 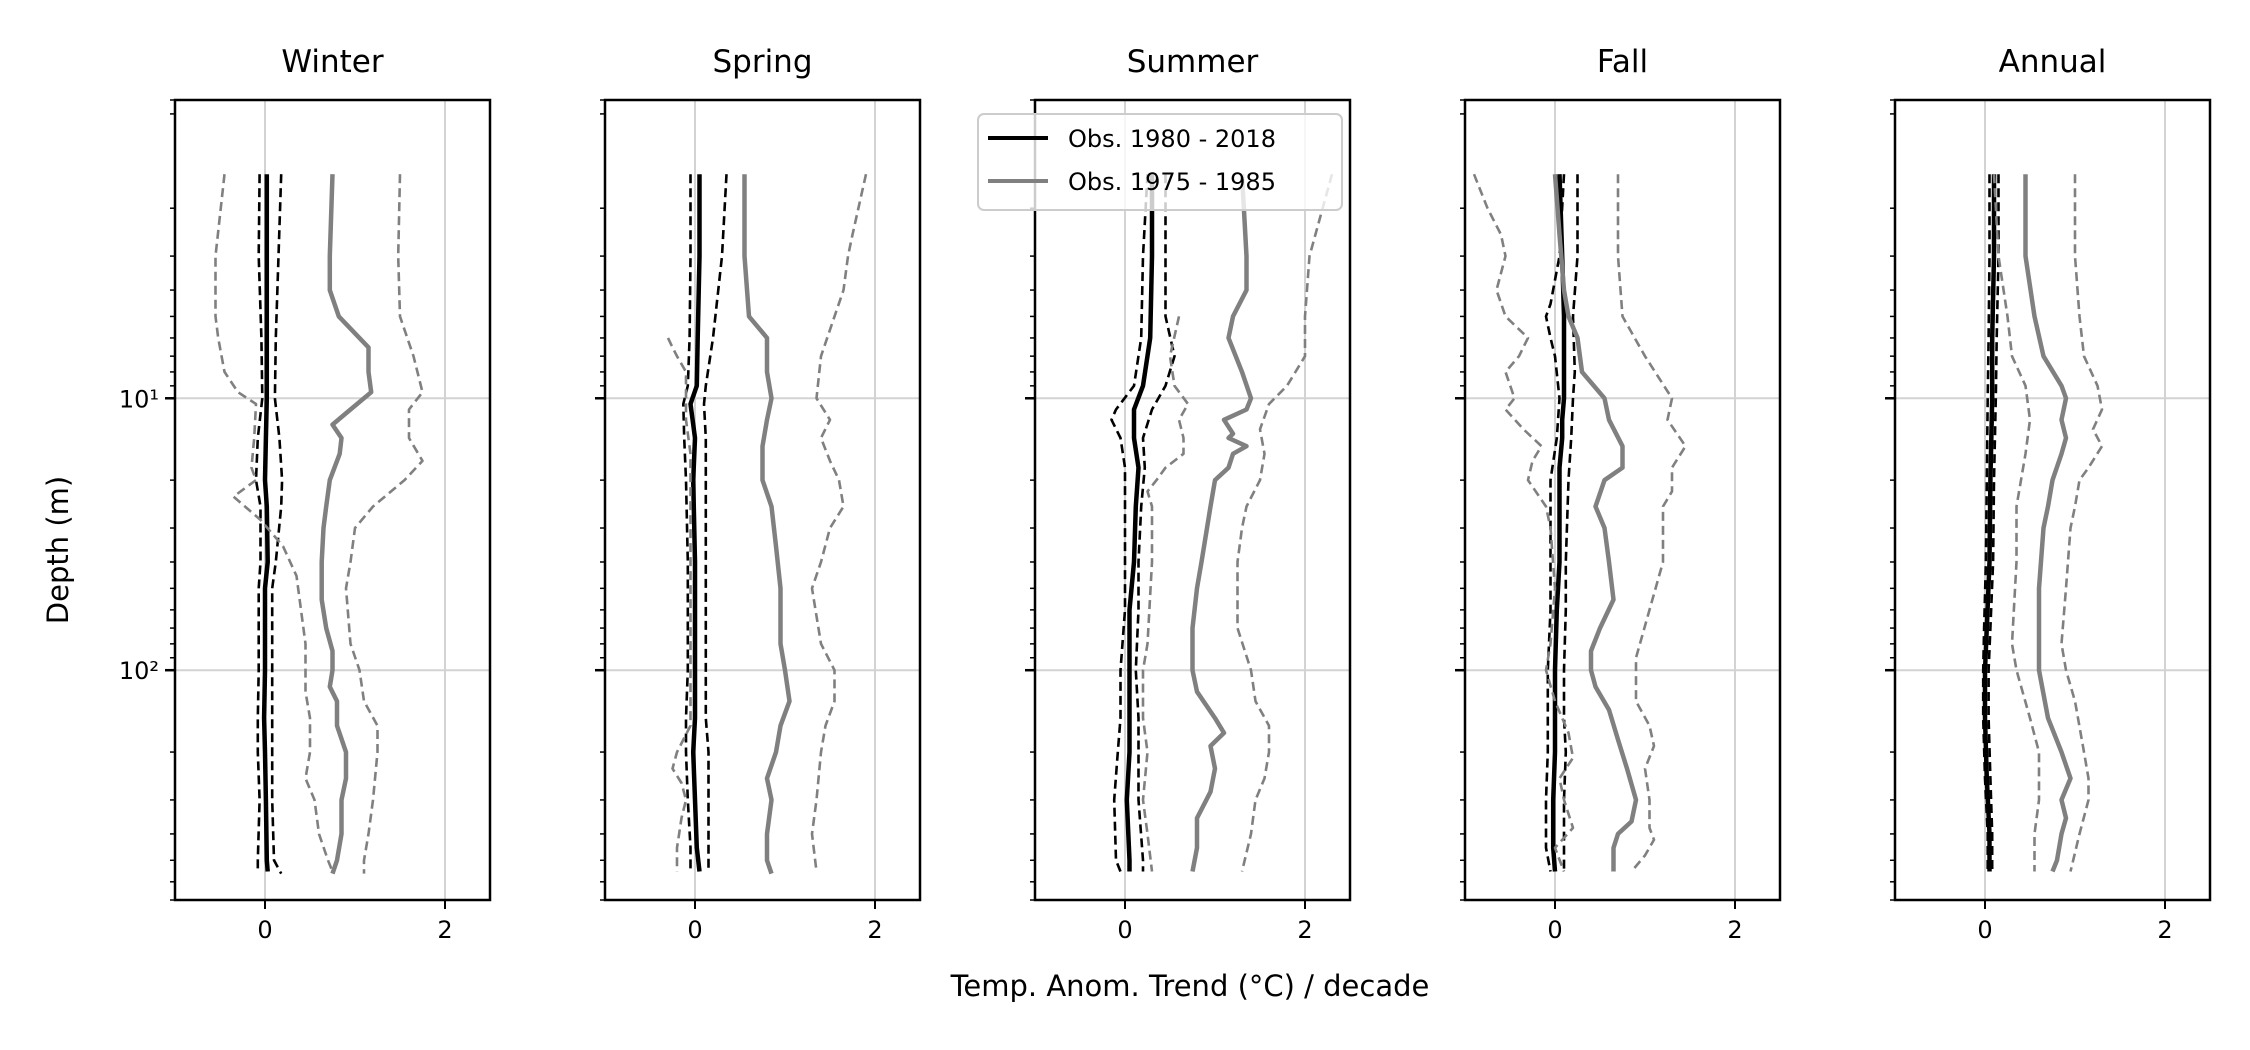 I want to click on panel-fall: 0 2 Fall, so click(x=1618, y=494).